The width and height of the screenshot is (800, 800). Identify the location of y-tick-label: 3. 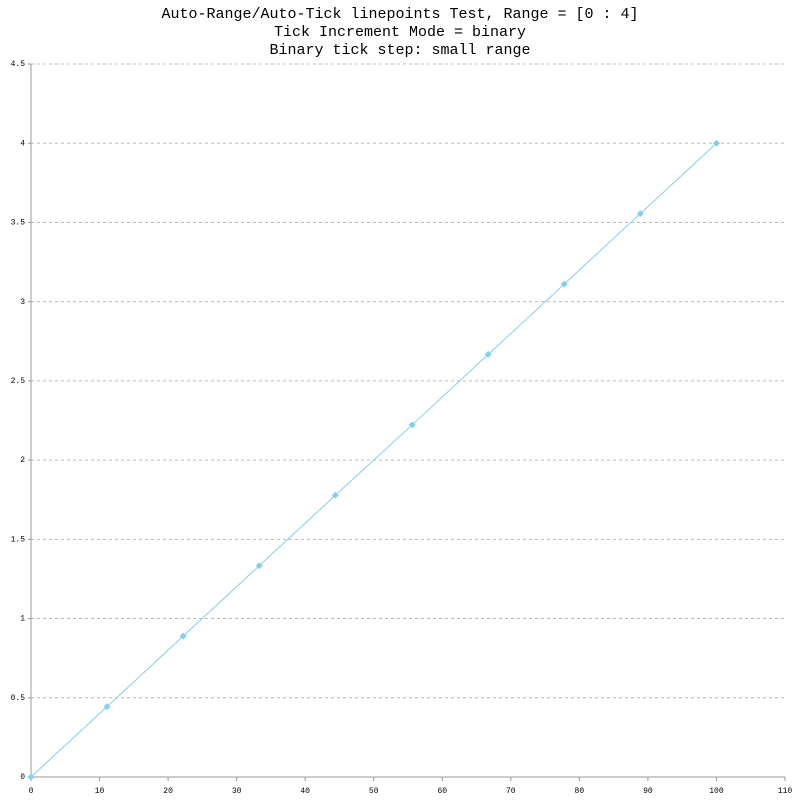
(22, 302).